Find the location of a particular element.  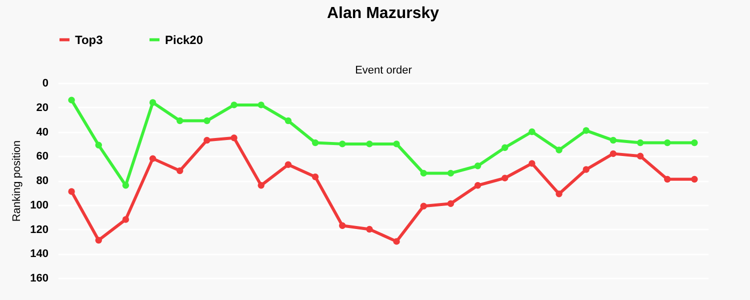

y-tick-label: 0 is located at coordinates (45, 84).